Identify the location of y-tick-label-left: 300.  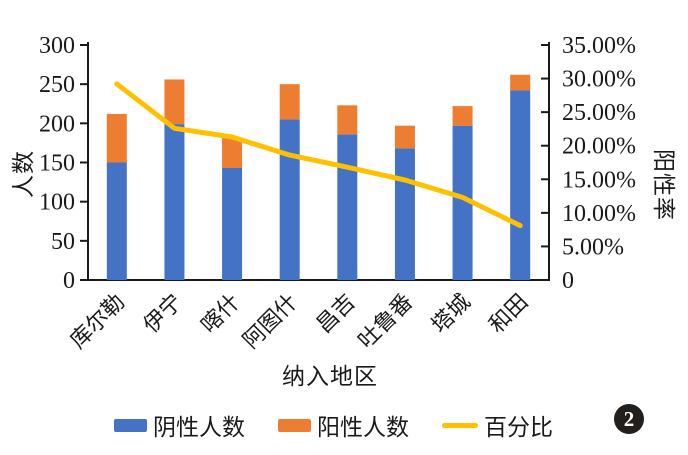
(57, 46).